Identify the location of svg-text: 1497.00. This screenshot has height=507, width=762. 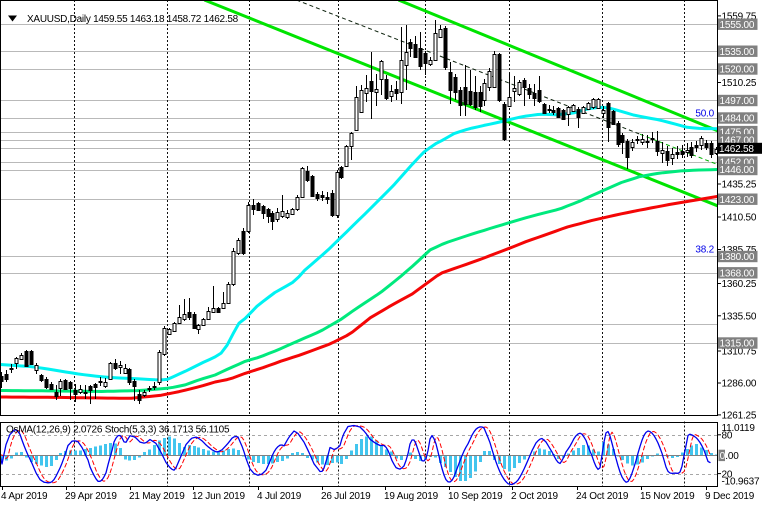
(737, 101).